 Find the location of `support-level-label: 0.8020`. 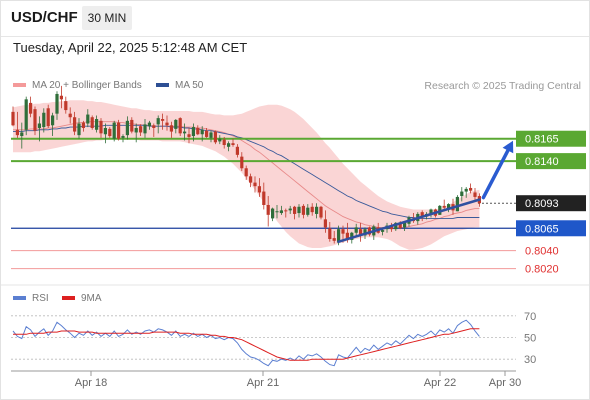

support-level-label: 0.8020 is located at coordinates (542, 270).